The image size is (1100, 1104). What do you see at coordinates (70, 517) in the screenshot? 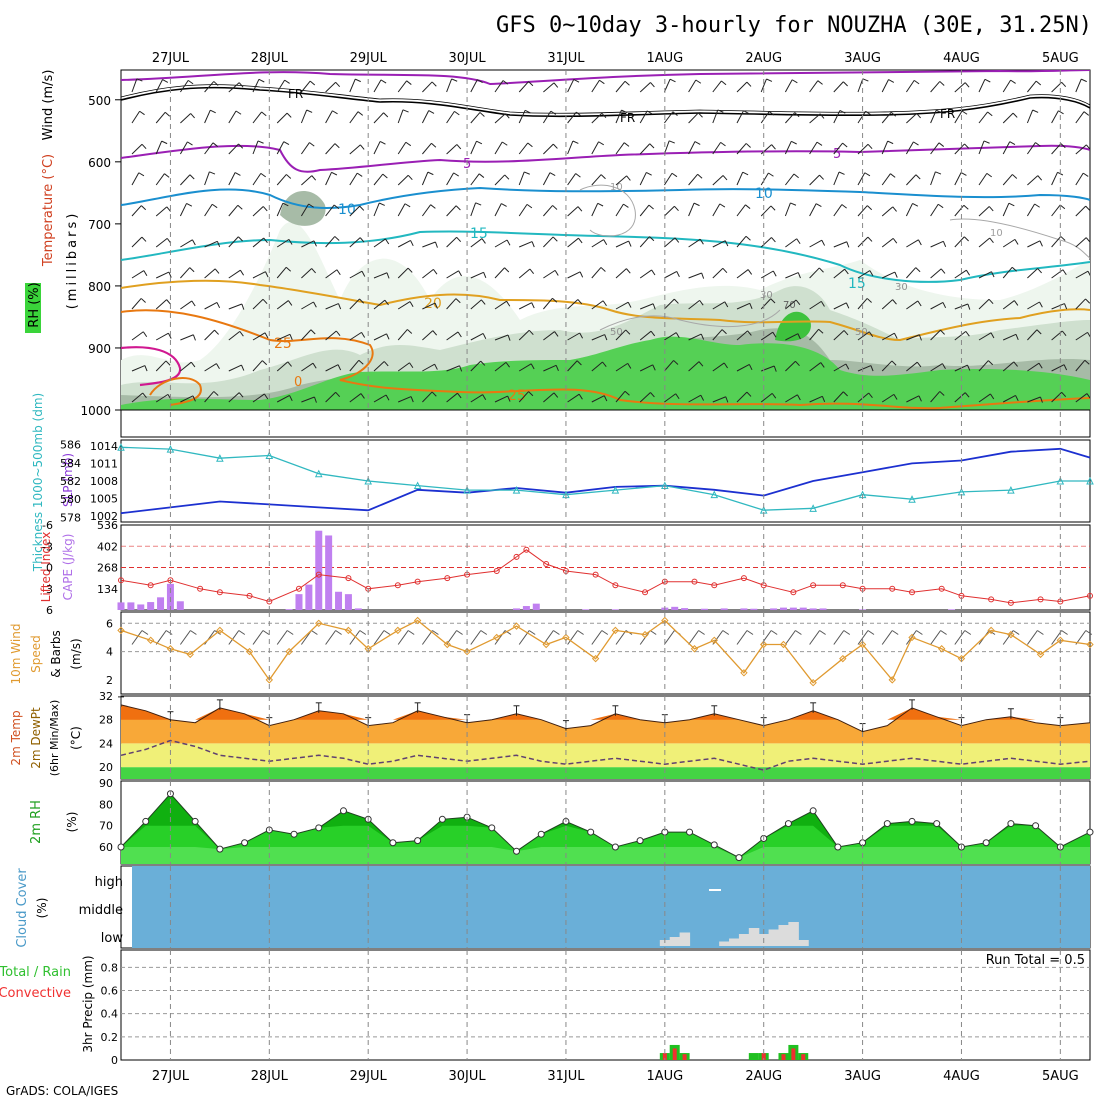
I see `thickness-tick-label: 578` at bounding box center [70, 517].